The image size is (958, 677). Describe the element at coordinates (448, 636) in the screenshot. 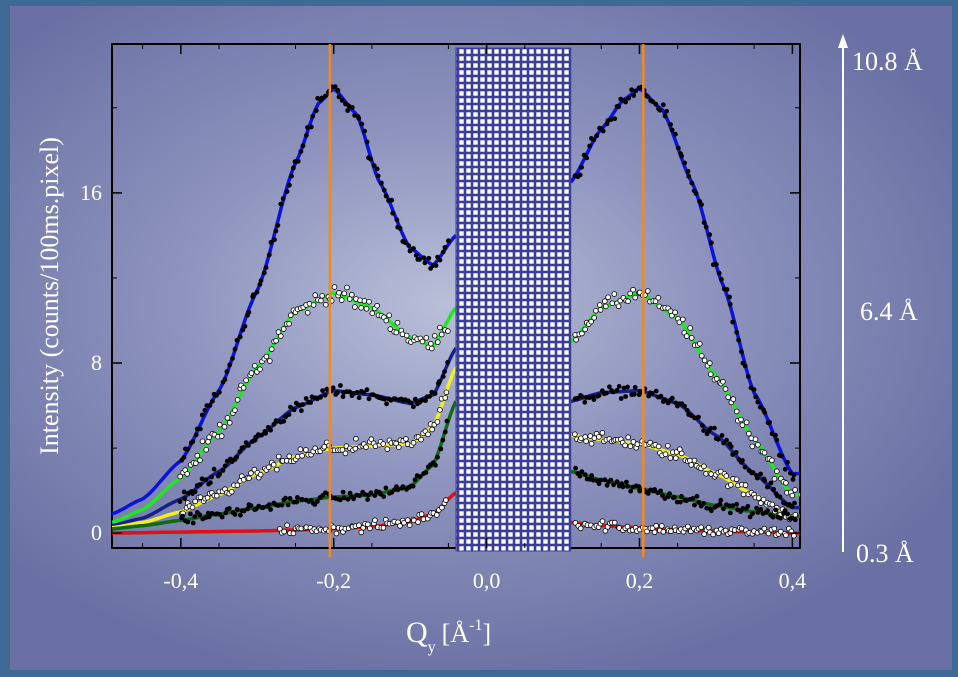

I see `x-axis-title: Qy [Å-1]` at that location.